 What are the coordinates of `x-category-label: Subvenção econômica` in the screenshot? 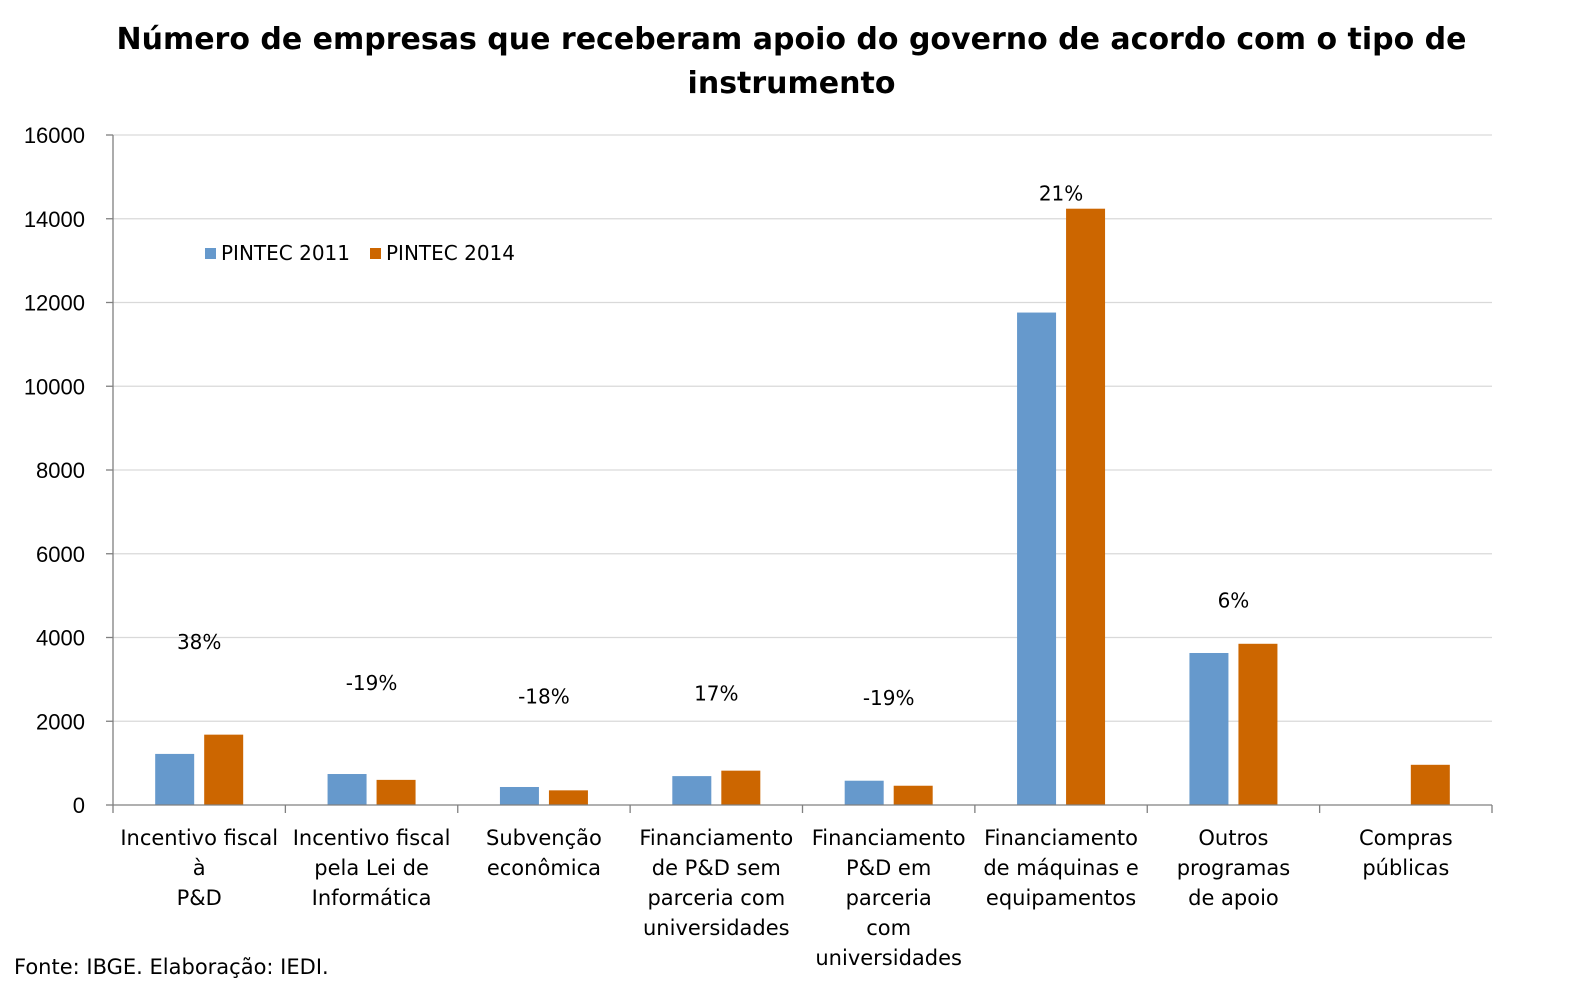 It's located at (544, 853).